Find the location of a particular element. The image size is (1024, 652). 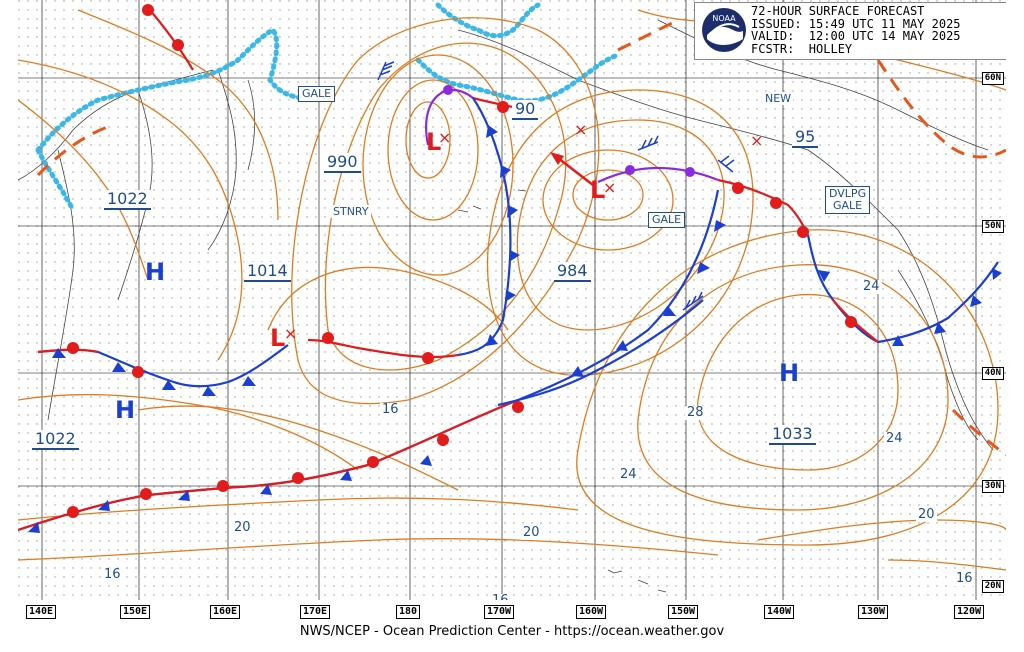

pressure-value: 990 is located at coordinates (342, 163).